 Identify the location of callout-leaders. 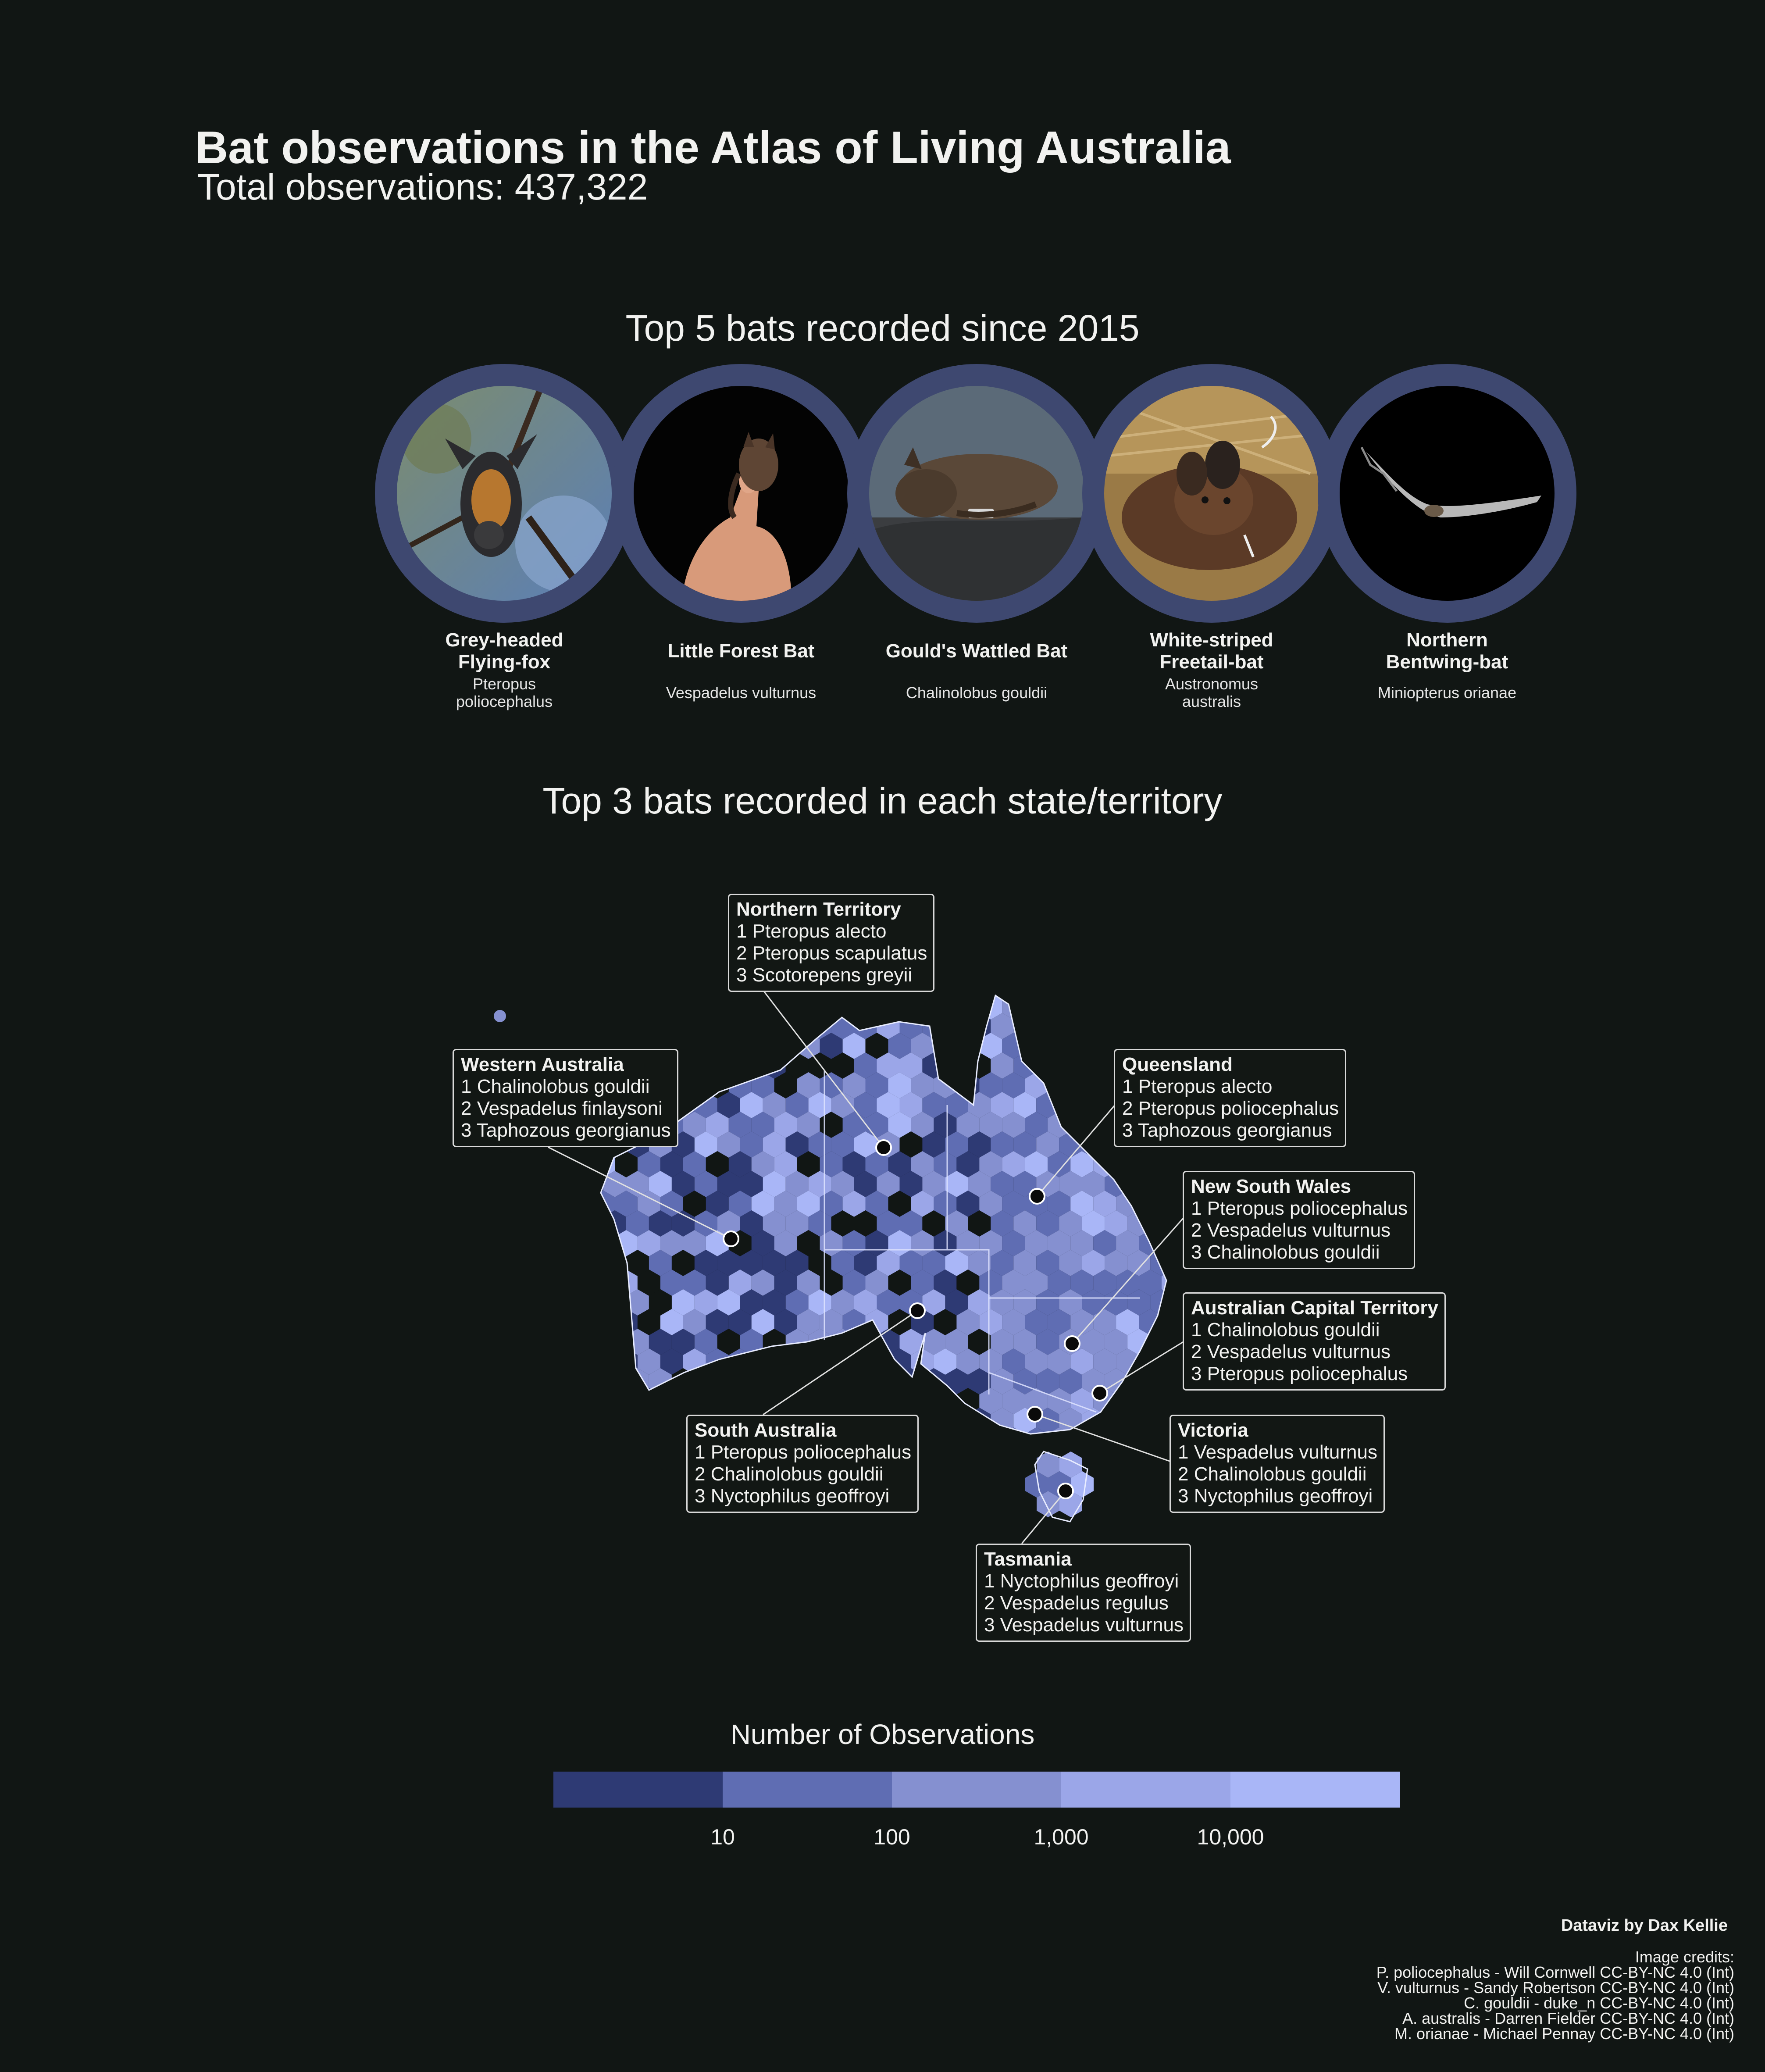
(866, 1267).